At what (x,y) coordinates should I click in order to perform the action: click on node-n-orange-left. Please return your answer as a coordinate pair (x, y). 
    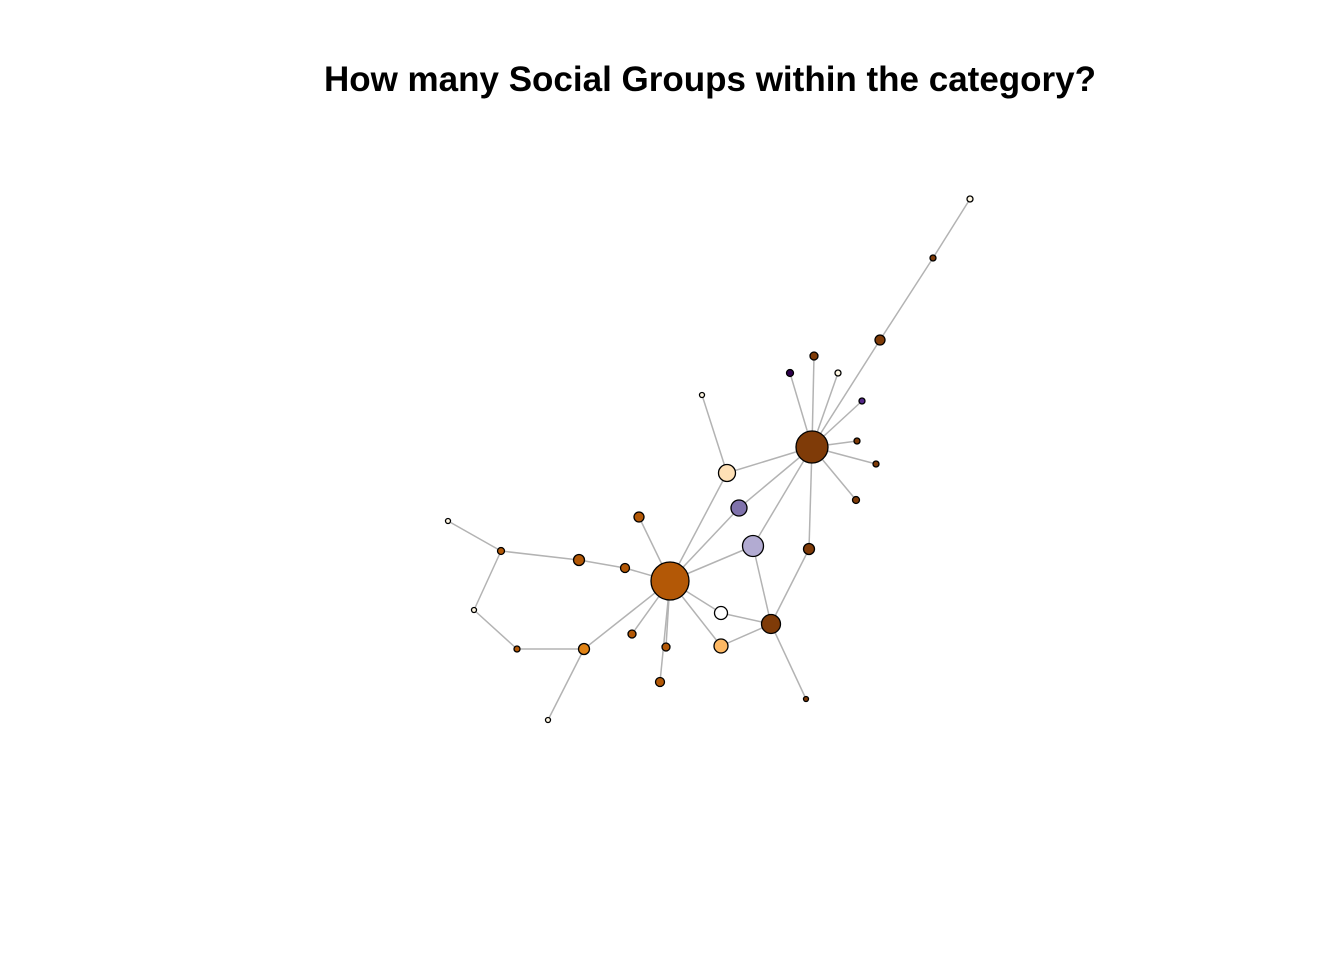
    Looking at the image, I should click on (579, 560).